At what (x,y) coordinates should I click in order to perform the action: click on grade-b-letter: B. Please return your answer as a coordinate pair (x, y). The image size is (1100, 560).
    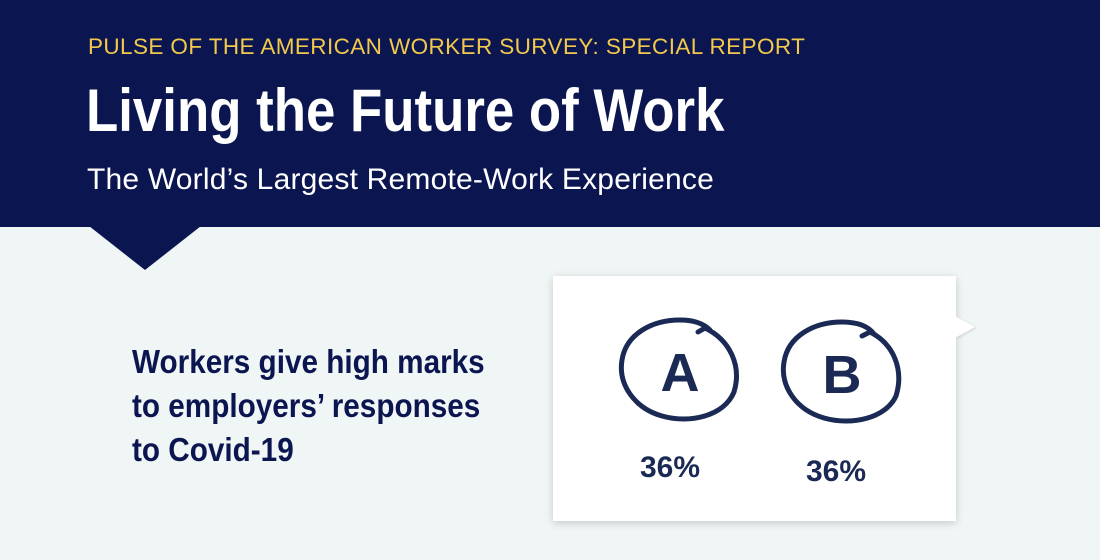
    Looking at the image, I should click on (842, 375).